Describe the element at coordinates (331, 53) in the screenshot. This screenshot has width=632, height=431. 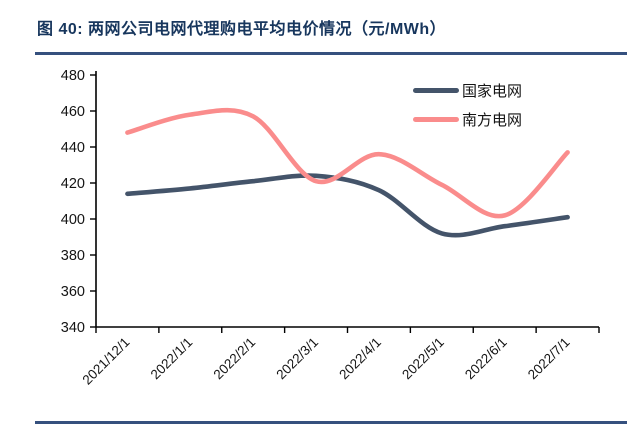
I see `title-divider-rule` at that location.